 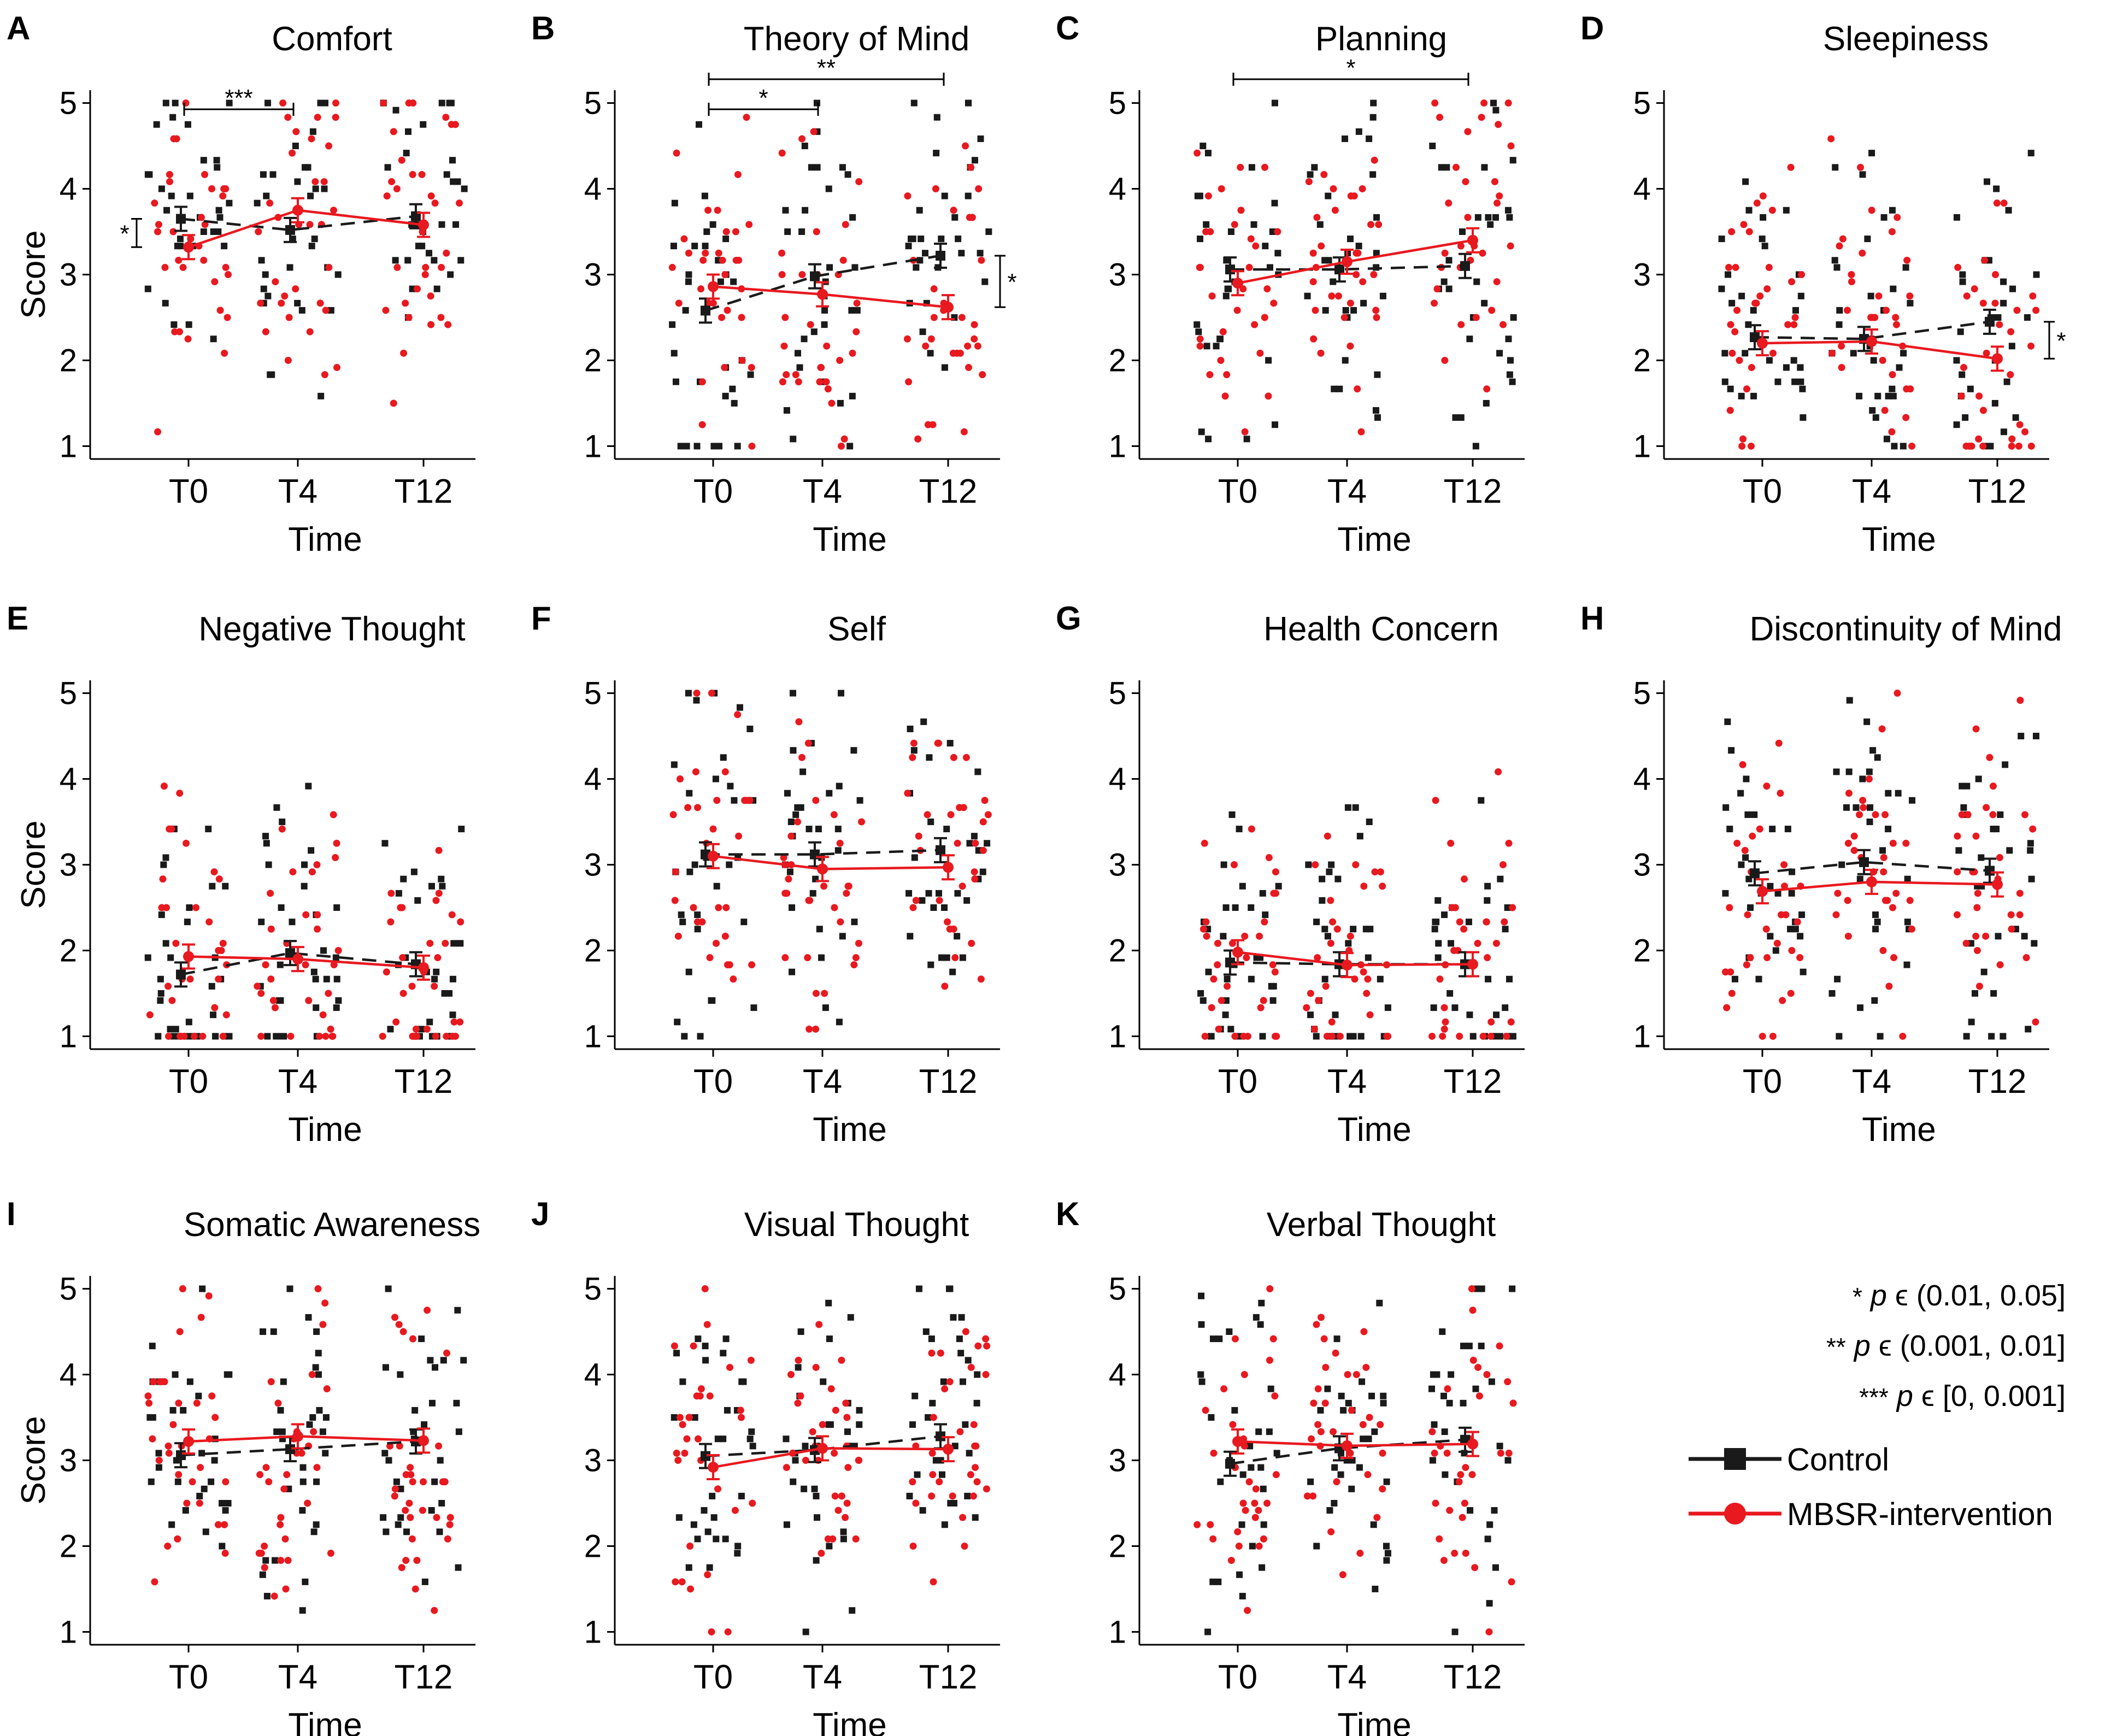 What do you see at coordinates (849, 539) in the screenshot?
I see `x-axis-title: Time` at bounding box center [849, 539].